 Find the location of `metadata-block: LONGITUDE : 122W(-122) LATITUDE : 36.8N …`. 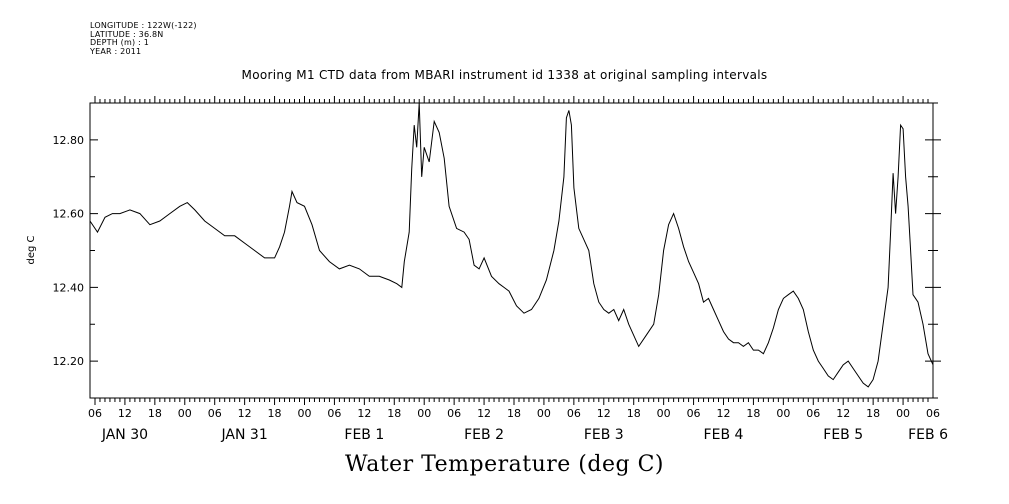

metadata-block: LONGITUDE : 122W(-122) LATITUDE : 36.8N … is located at coordinates (143, 38).